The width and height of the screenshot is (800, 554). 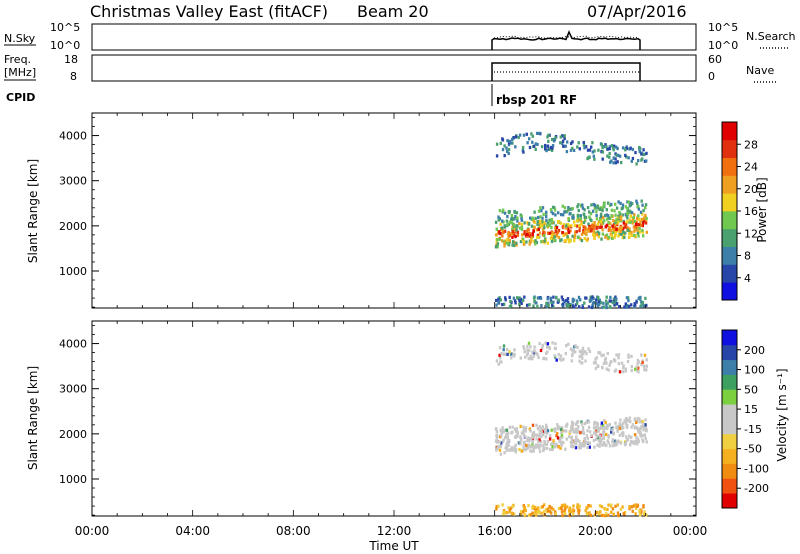 I want to click on colorbar-tick-label: 20, so click(x=751, y=189).